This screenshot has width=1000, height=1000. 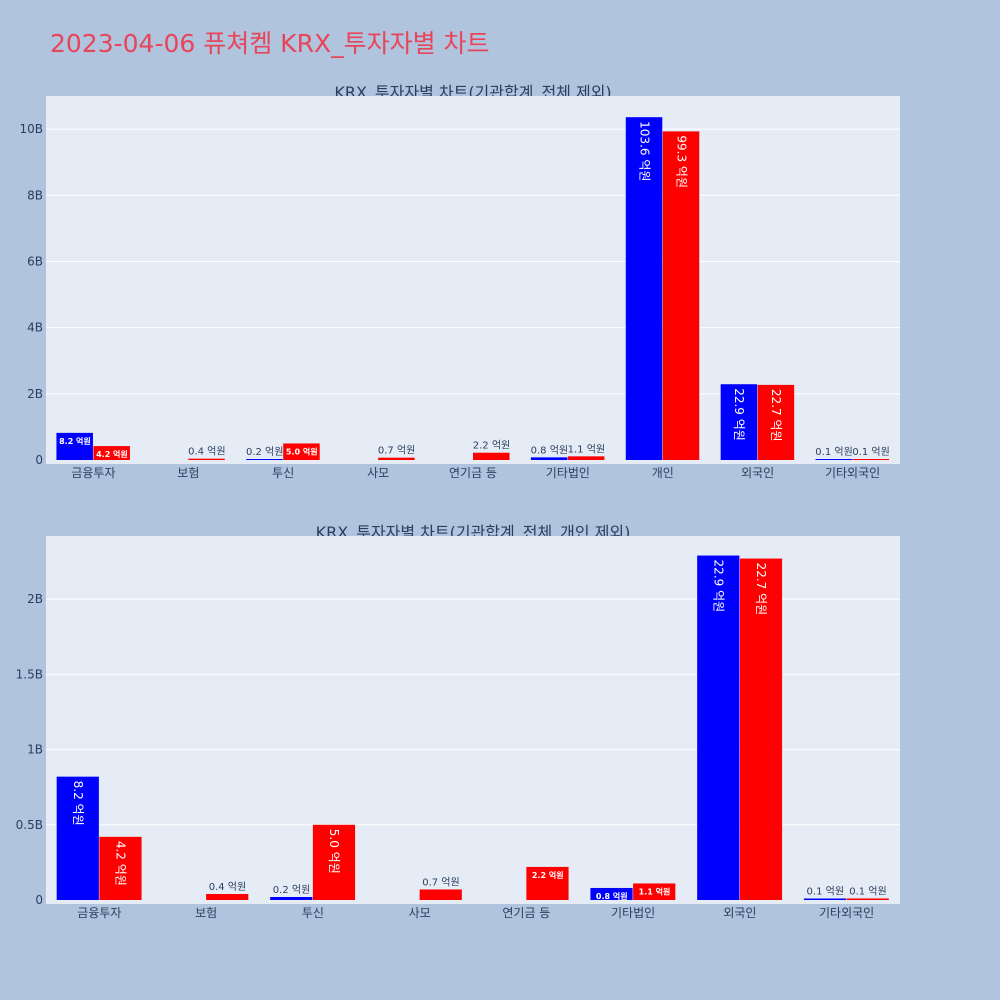 What do you see at coordinates (29, 674) in the screenshot?
I see `y-tick-label: 1.5B` at bounding box center [29, 674].